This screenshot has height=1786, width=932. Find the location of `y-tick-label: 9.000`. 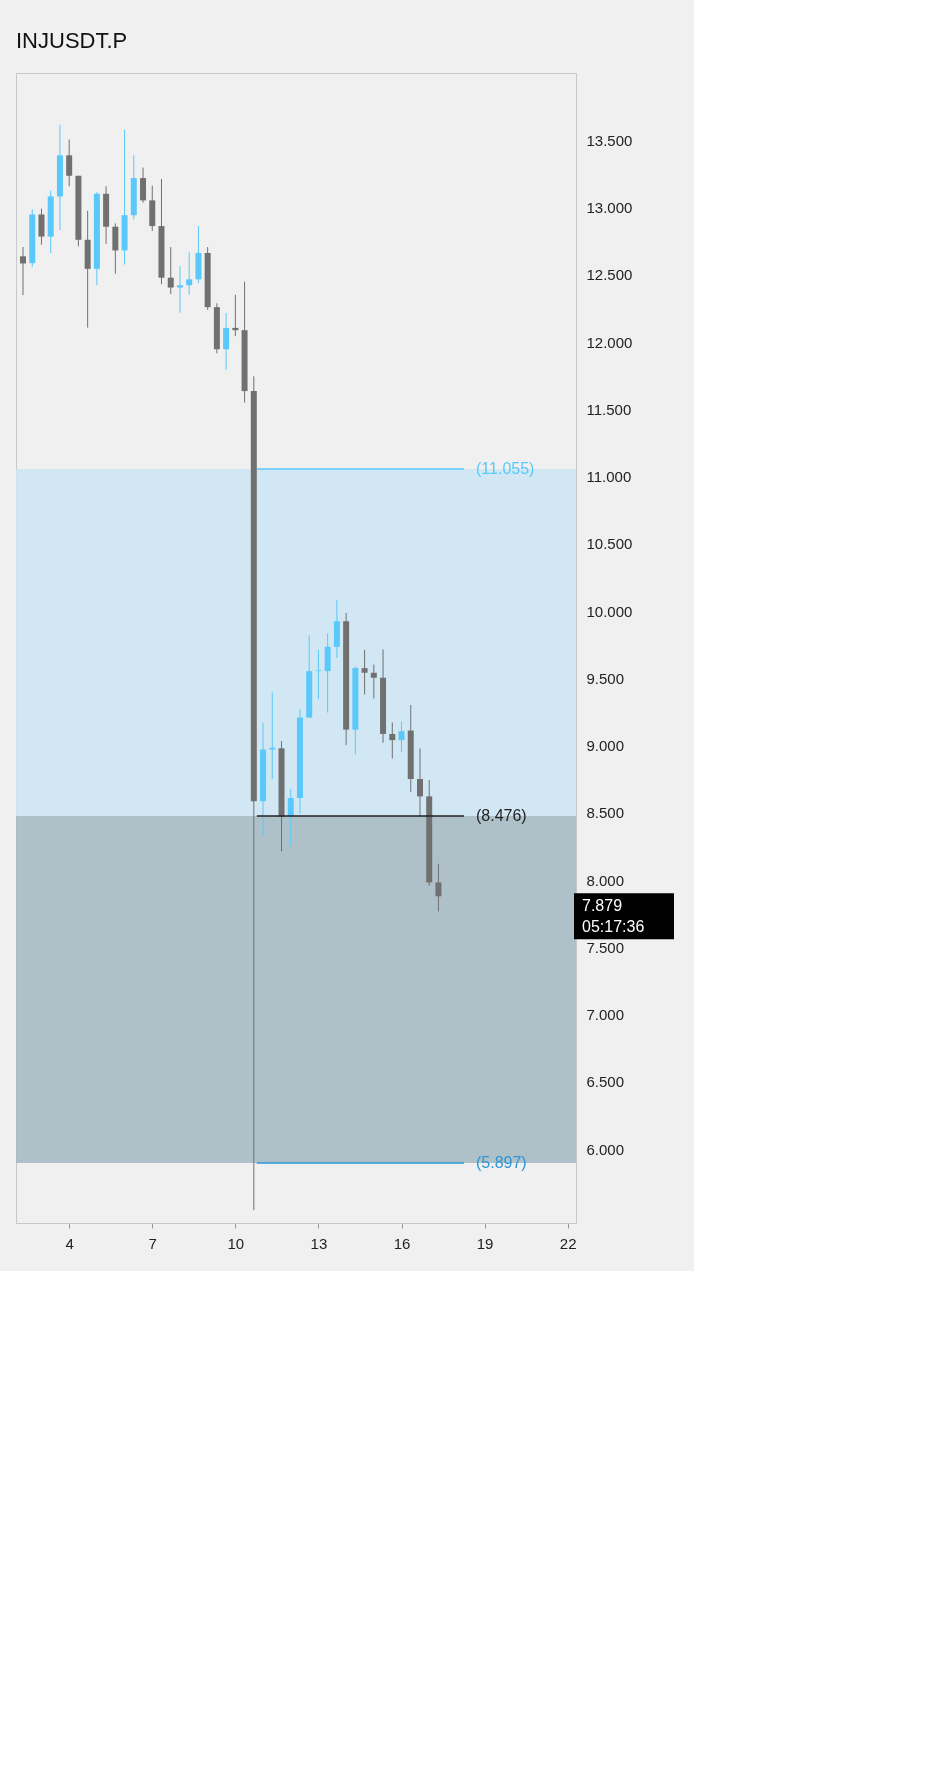

y-tick-label: 9.000 is located at coordinates (605, 746).